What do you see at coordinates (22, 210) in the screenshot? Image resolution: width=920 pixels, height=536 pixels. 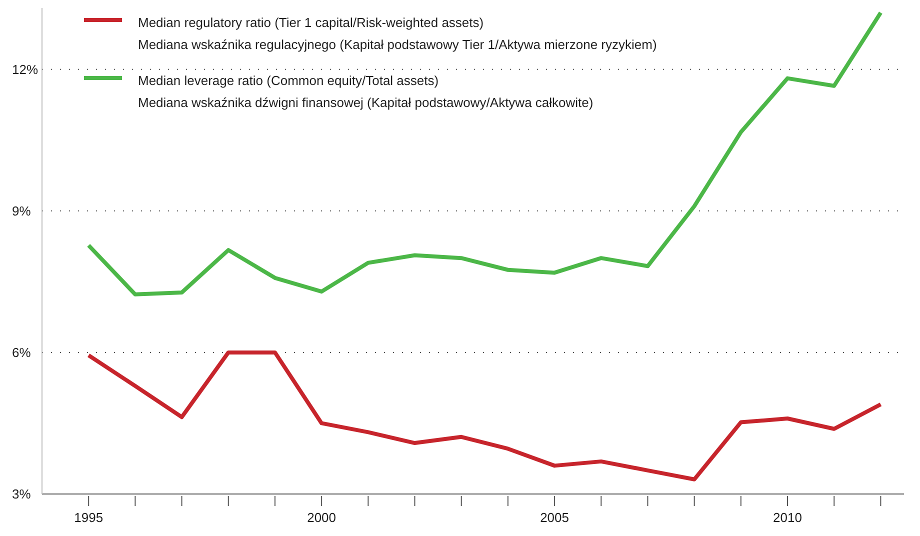 I see `y-tick-label: 9%` at bounding box center [22, 210].